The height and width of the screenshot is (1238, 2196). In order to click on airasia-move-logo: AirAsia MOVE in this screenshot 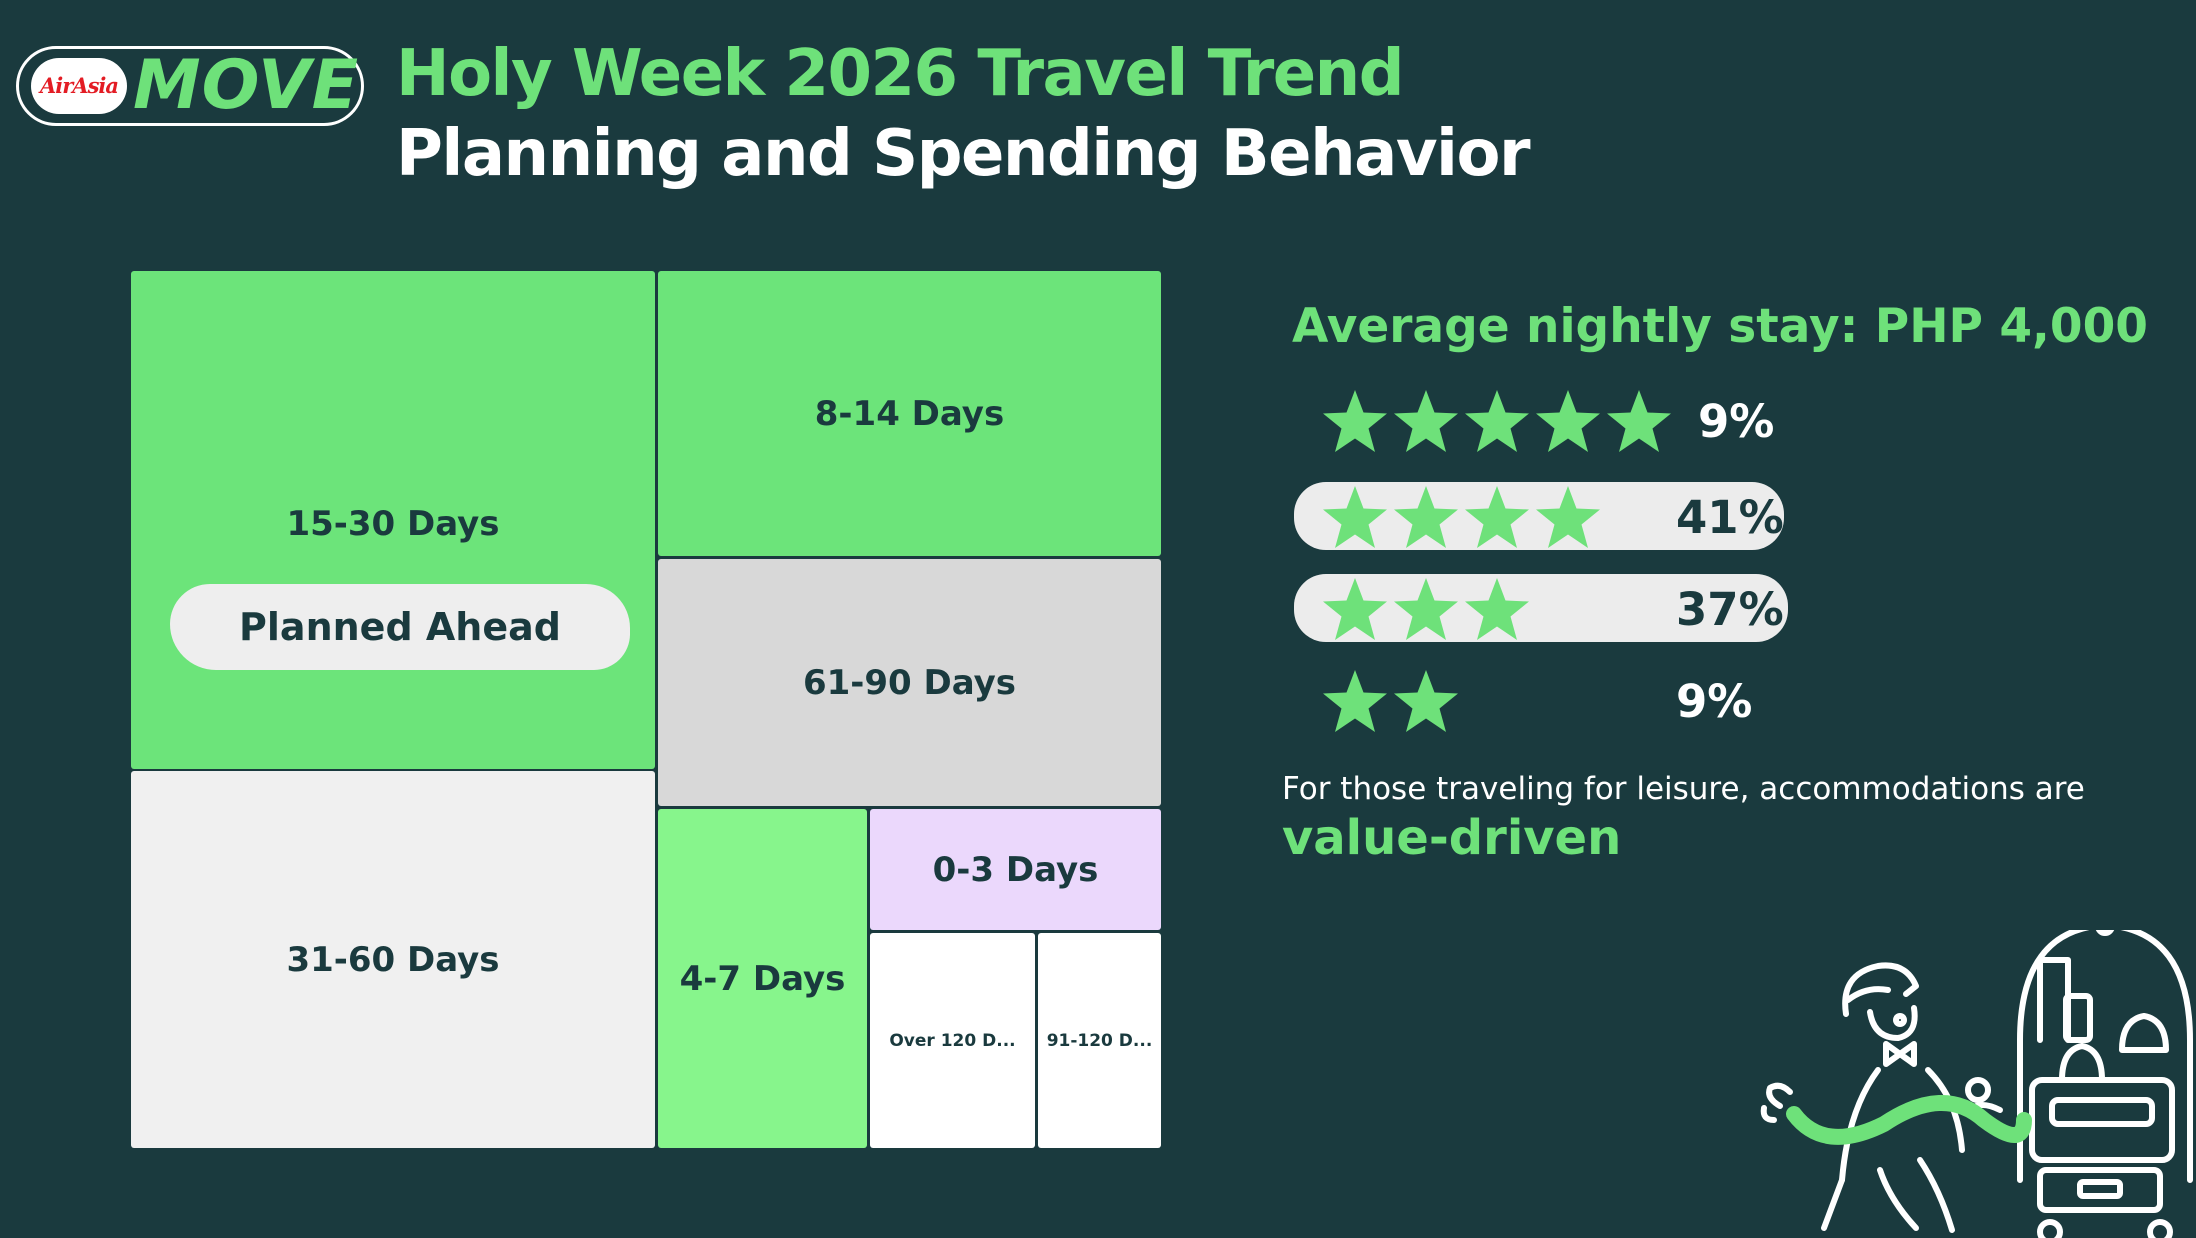, I will do `click(190, 86)`.